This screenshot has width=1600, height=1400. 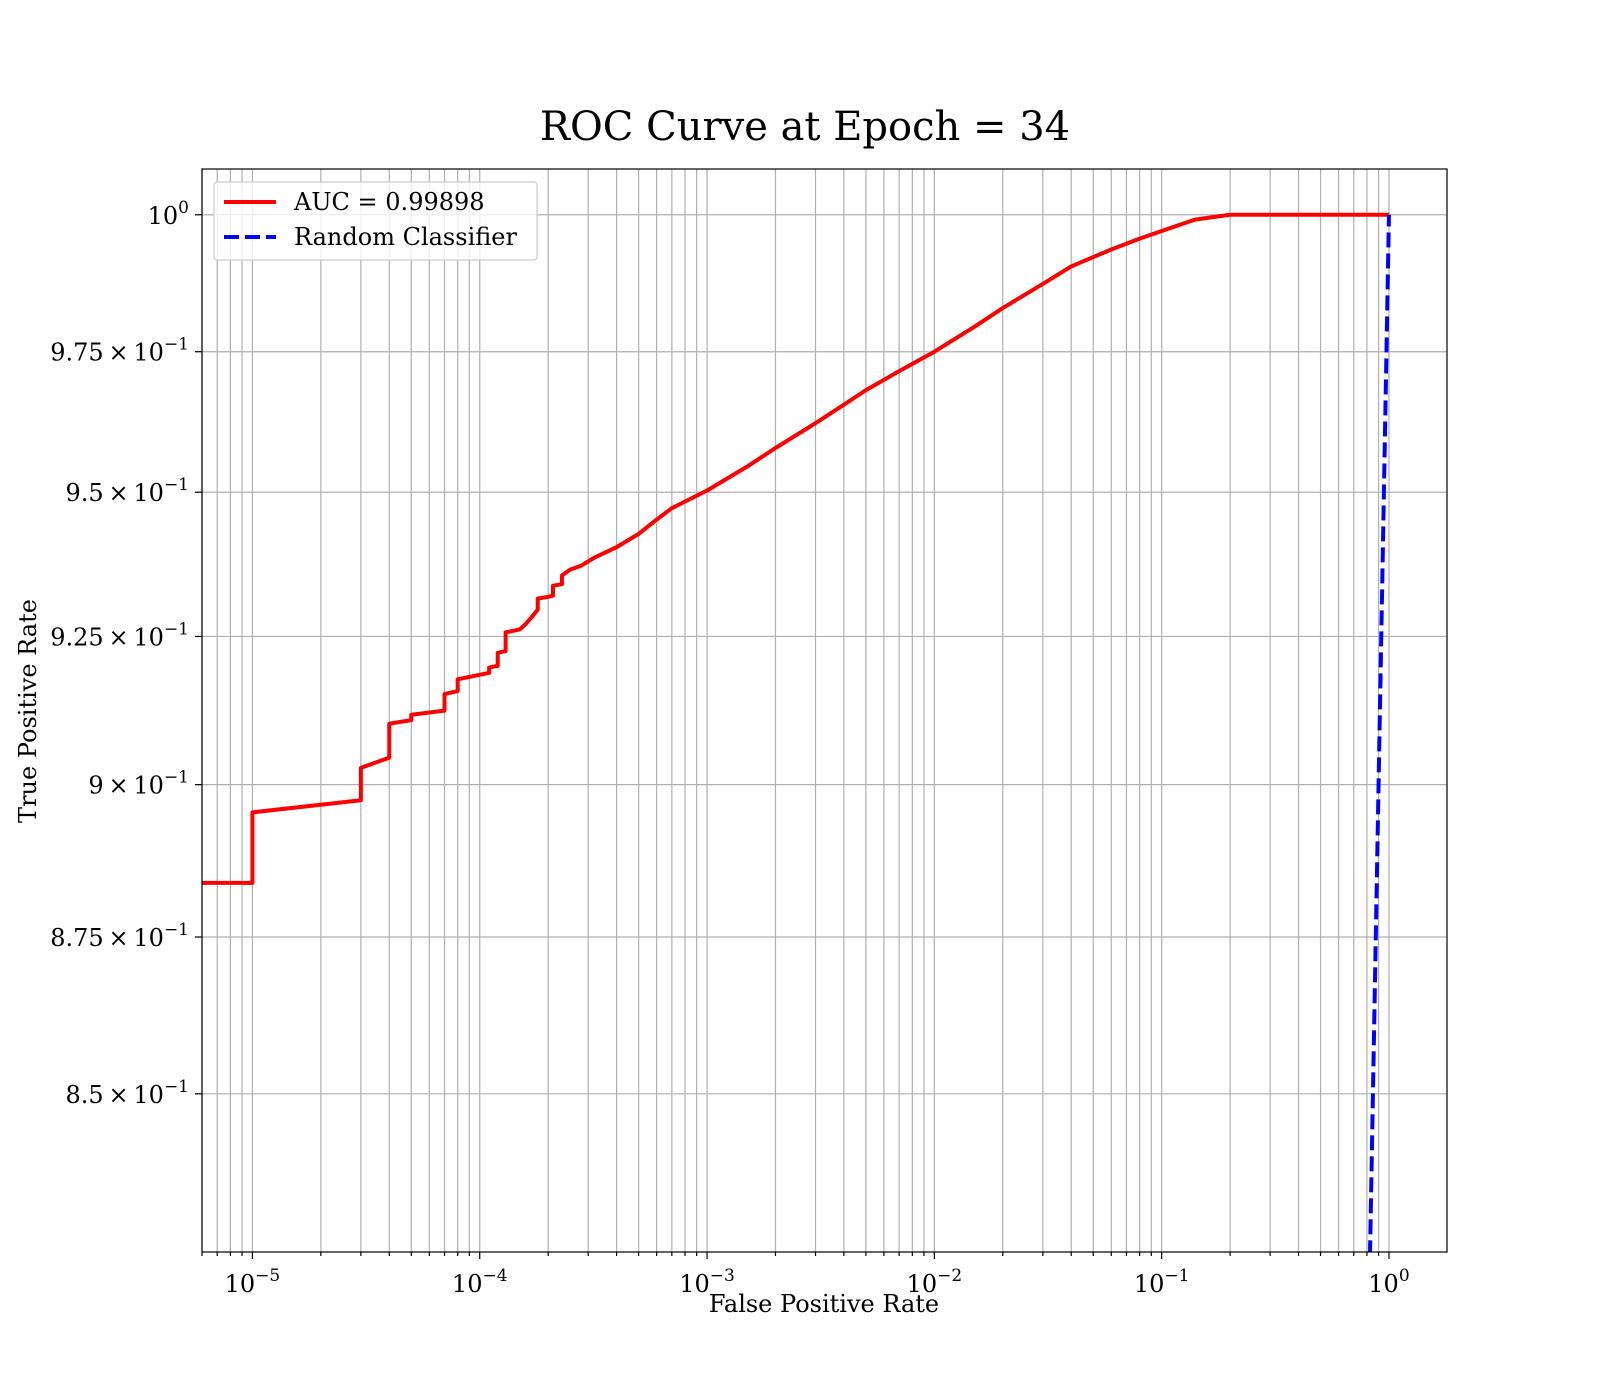 What do you see at coordinates (805, 127) in the screenshot?
I see `chart-title: ROC Curve at Epoch = 34` at bounding box center [805, 127].